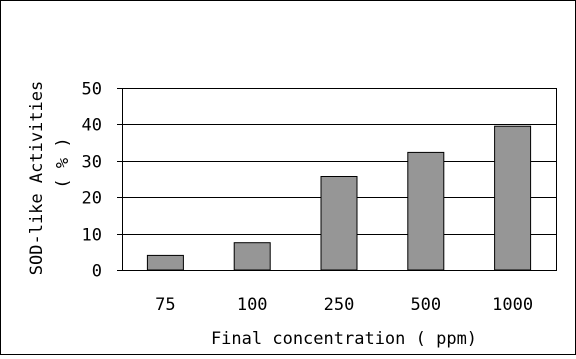 Image resolution: width=576 pixels, height=359 pixels. Describe the element at coordinates (512, 305) in the screenshot. I see `x-tick-label: 1000` at that location.